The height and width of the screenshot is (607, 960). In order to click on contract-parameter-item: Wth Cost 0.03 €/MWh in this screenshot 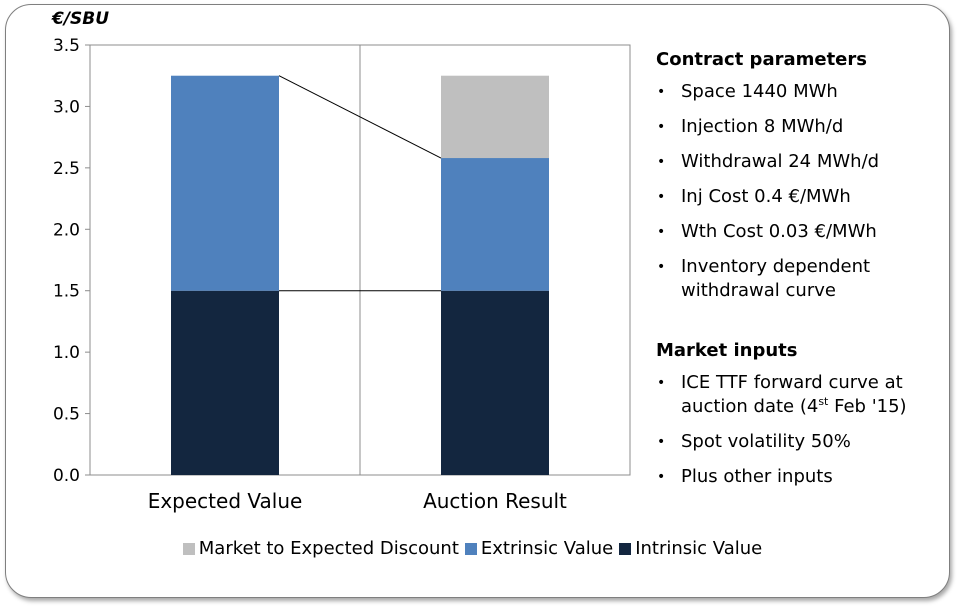, I will do `click(801, 232)`.